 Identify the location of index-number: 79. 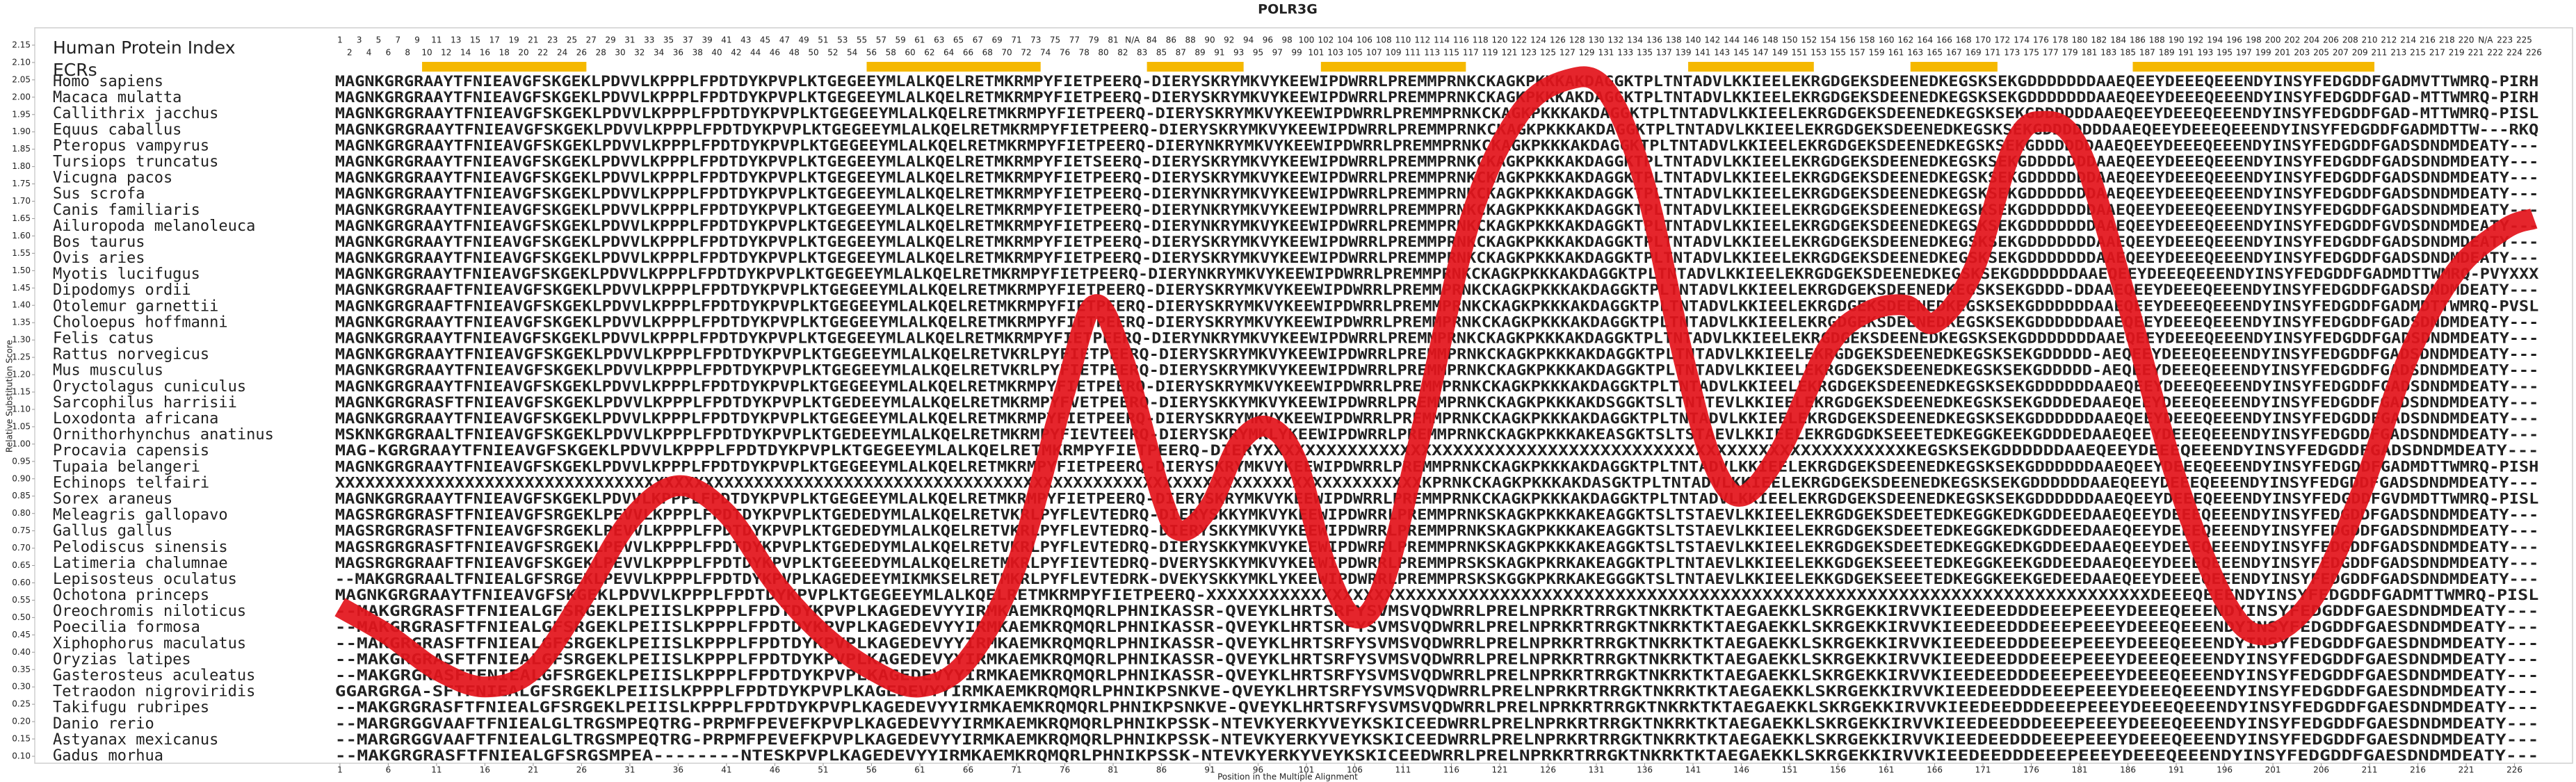
(1094, 40).